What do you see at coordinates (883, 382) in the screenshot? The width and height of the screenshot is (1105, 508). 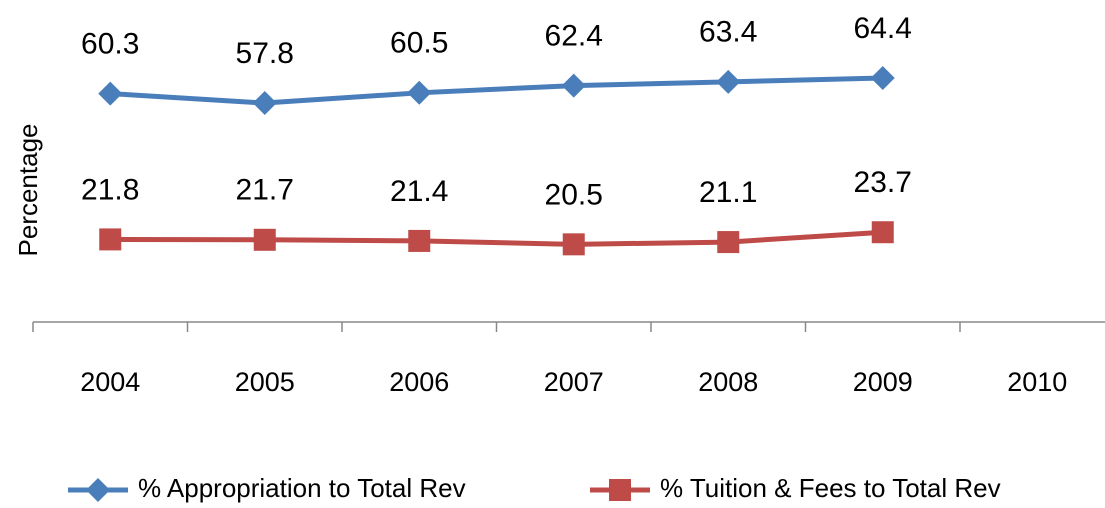 I see `x-tick-label: 2009` at bounding box center [883, 382].